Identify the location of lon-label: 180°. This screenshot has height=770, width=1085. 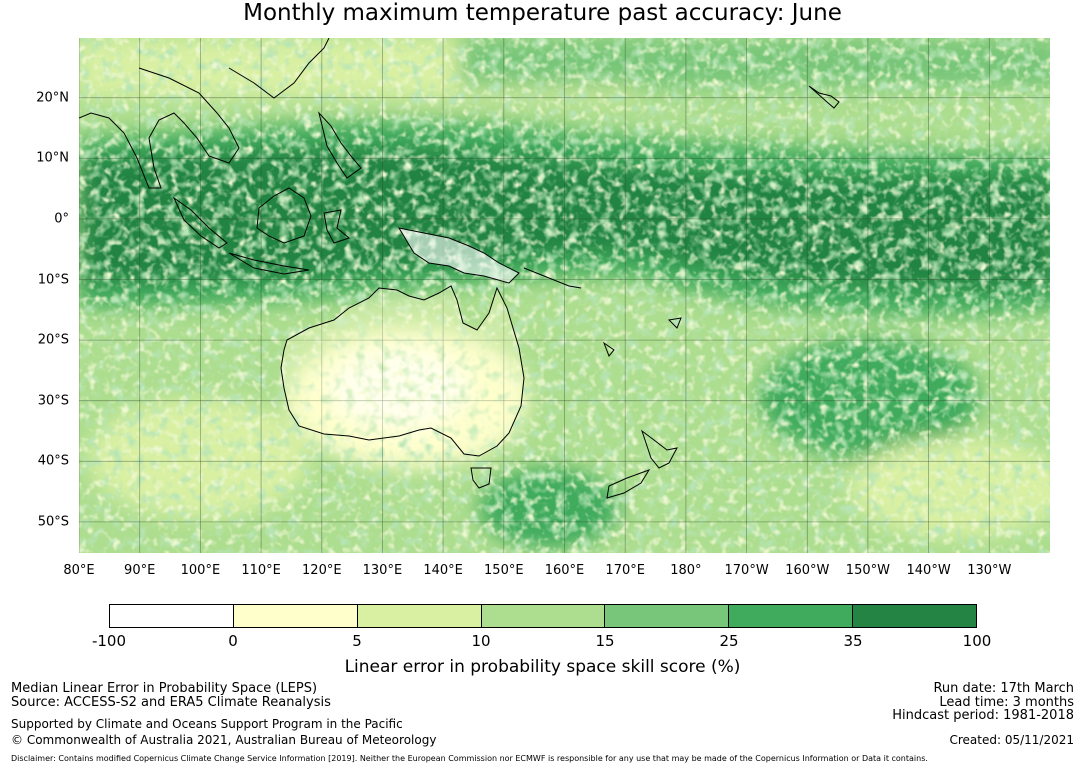
(686, 570).